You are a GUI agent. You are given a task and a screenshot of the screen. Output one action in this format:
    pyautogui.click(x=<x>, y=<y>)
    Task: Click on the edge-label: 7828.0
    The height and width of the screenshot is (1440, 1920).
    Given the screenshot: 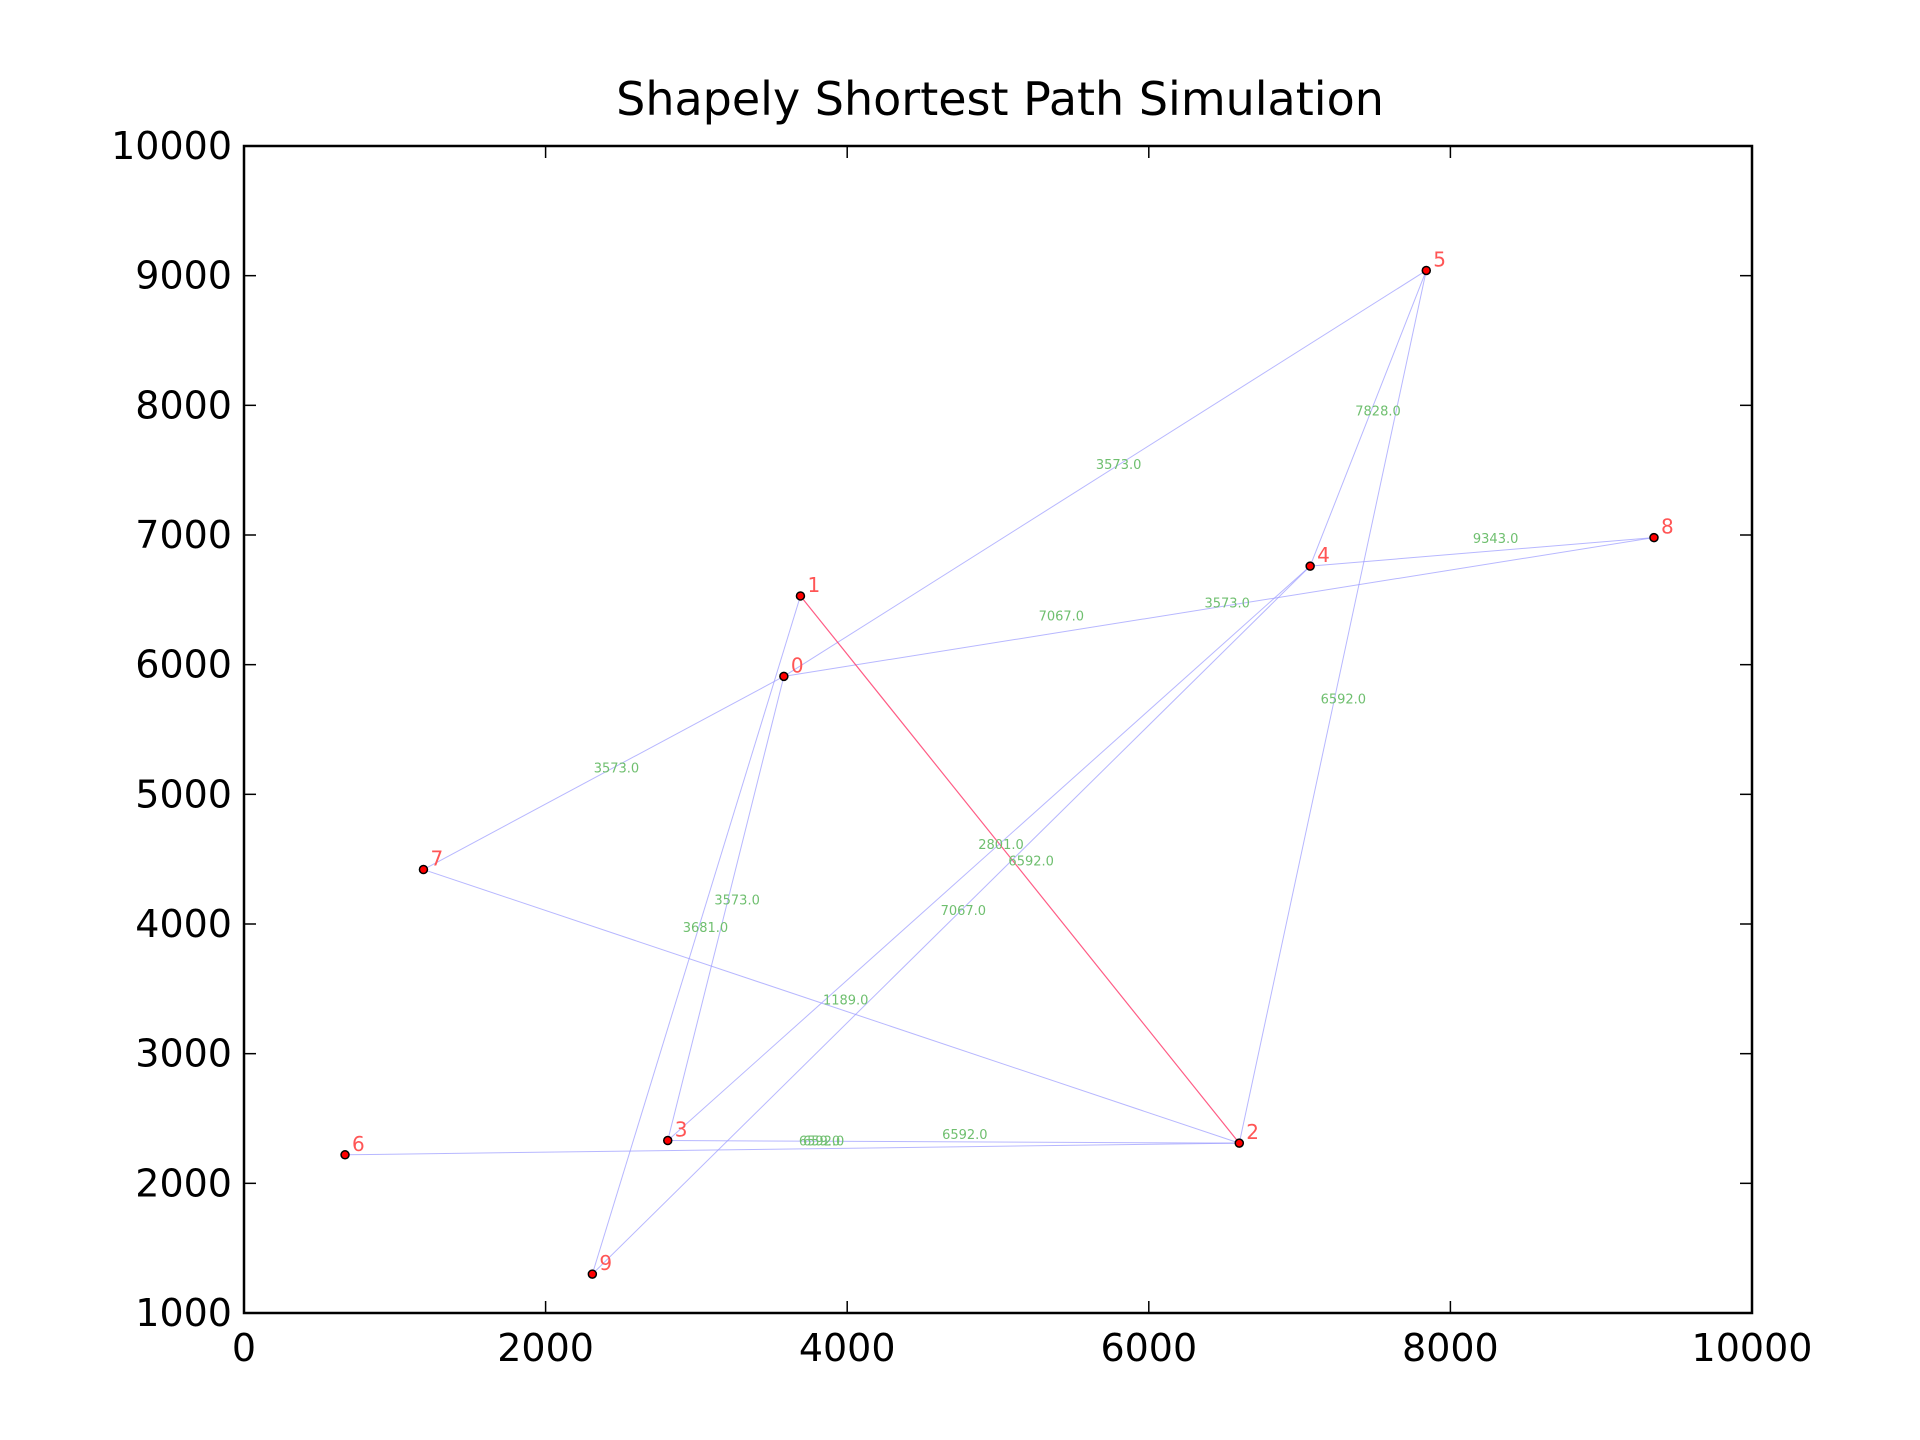 What is the action you would take?
    pyautogui.click(x=1378, y=412)
    